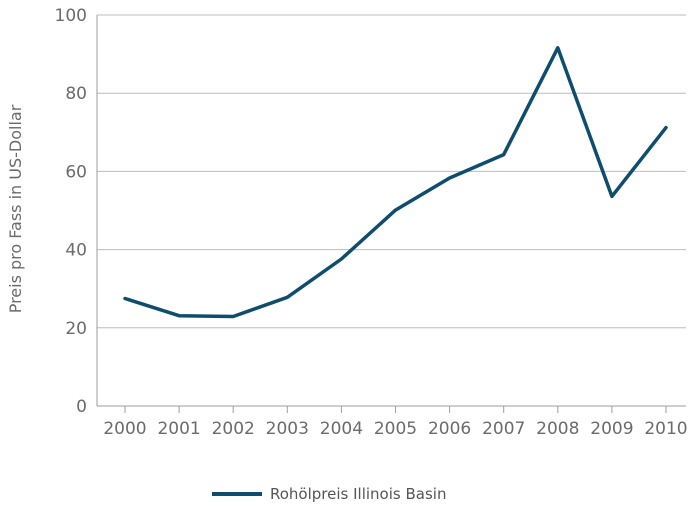 Image resolution: width=689 pixels, height=509 pixels. I want to click on y-tick-label-20: 20, so click(76, 329).